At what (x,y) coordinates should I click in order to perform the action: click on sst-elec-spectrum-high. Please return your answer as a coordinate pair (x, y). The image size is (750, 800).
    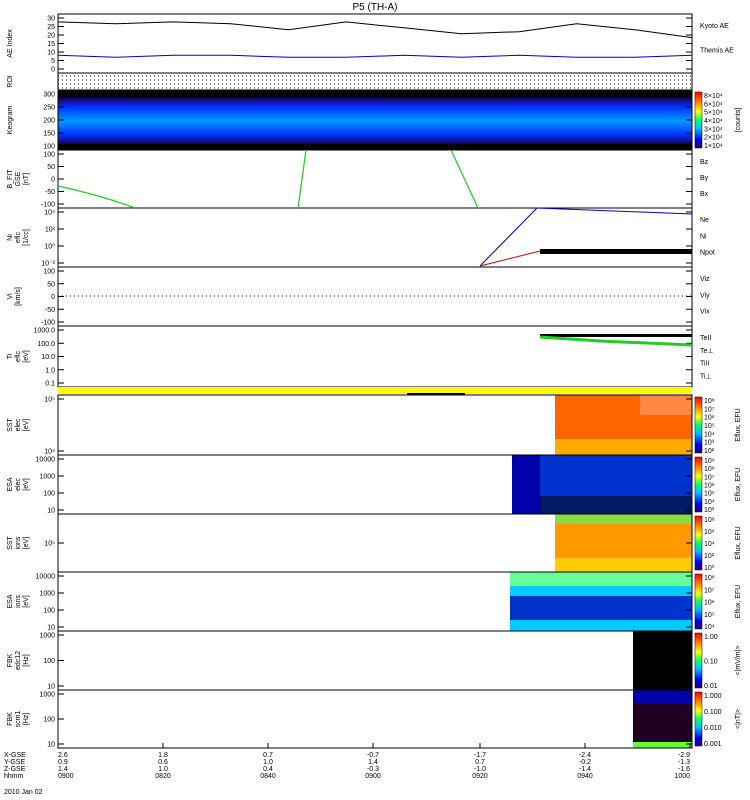
    Looking at the image, I should click on (666, 405).